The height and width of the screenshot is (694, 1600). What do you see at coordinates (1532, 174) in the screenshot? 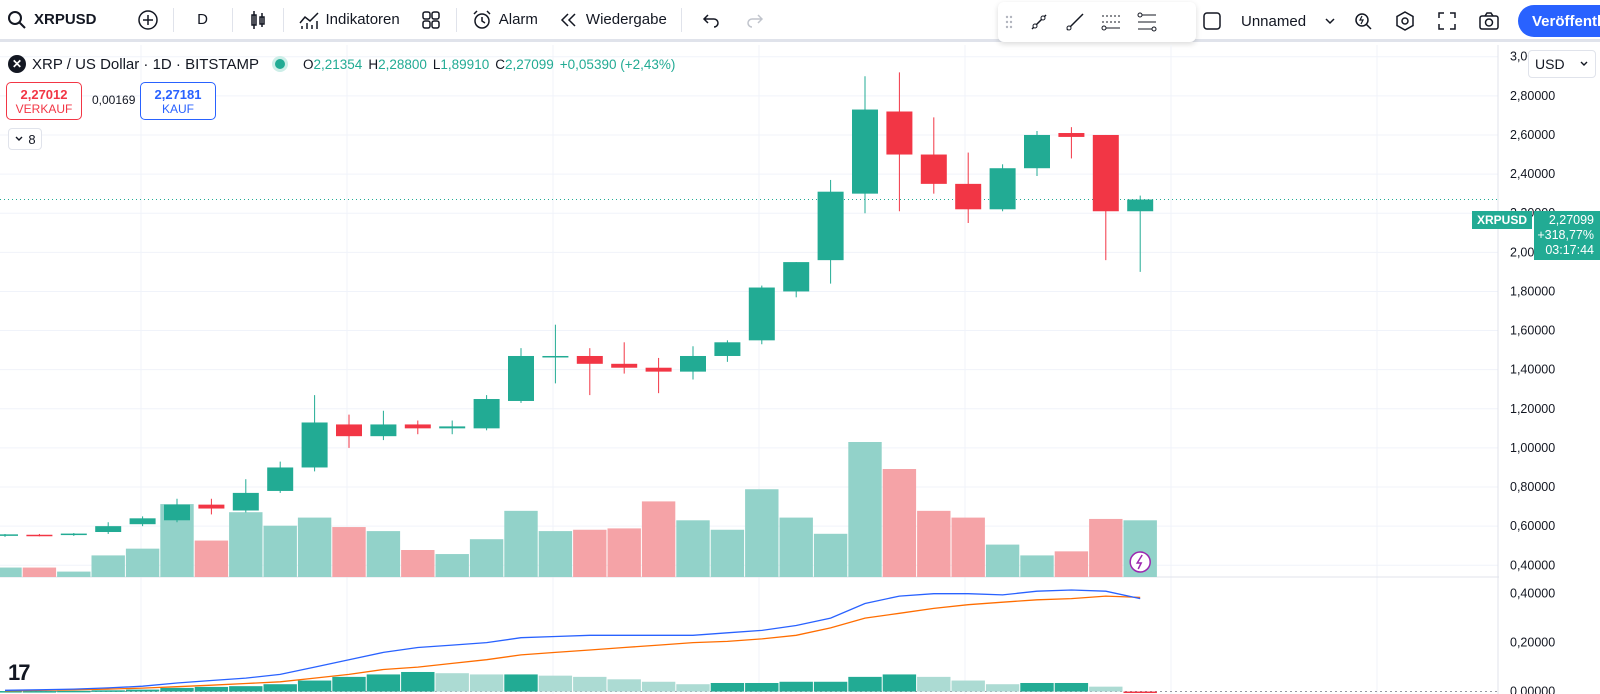
I see `price-tick-label: 2,40000` at bounding box center [1532, 174].